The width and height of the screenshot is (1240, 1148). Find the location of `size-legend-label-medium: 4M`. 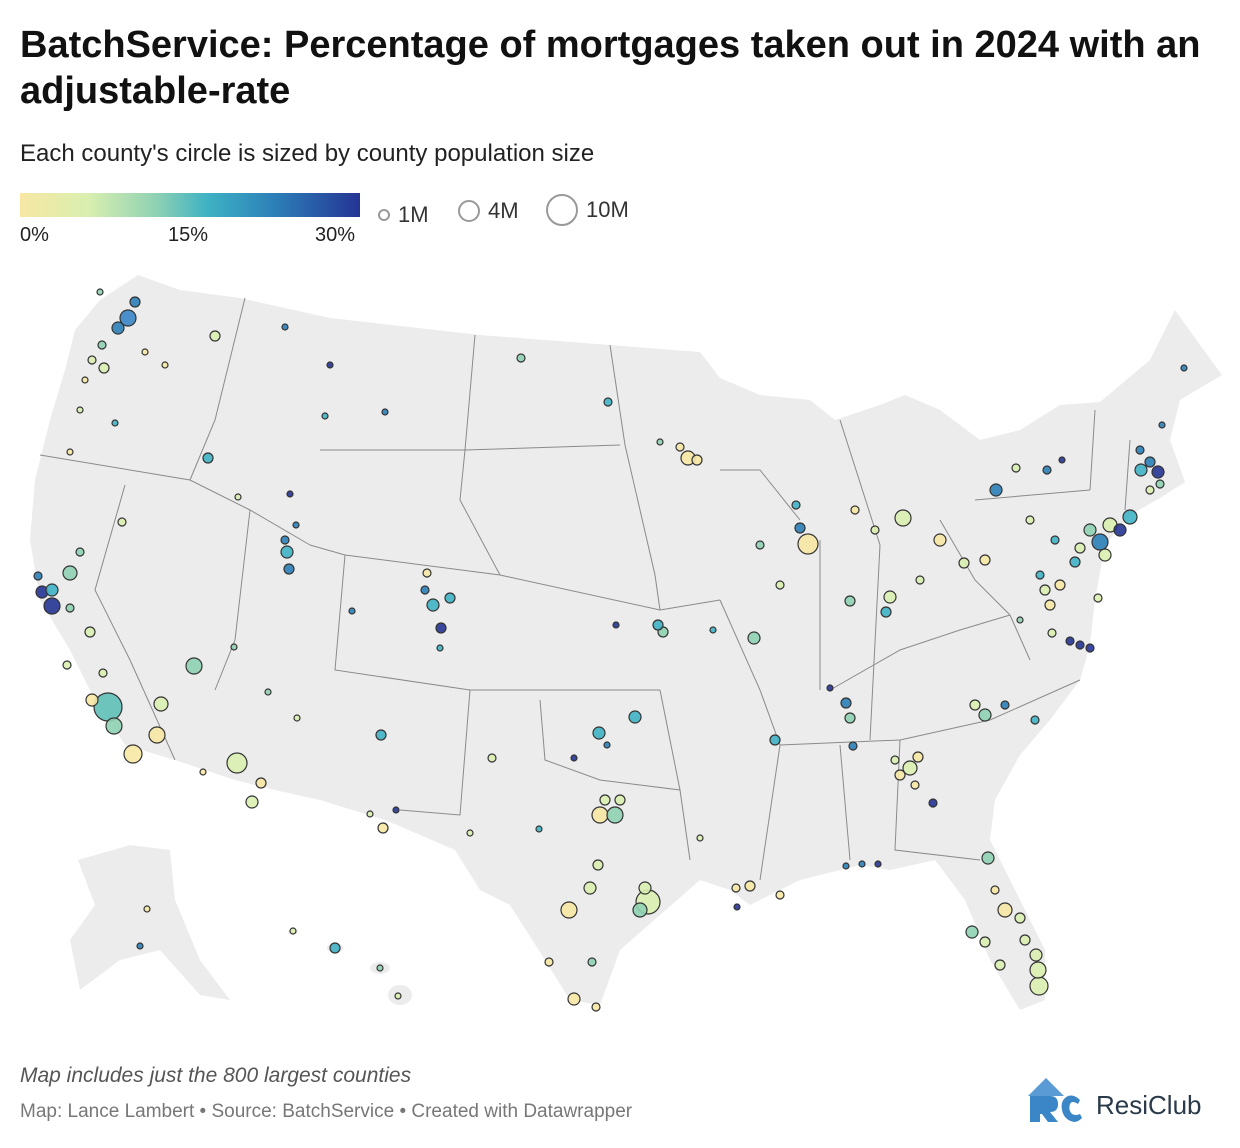

size-legend-label-medium: 4M is located at coordinates (503, 210).